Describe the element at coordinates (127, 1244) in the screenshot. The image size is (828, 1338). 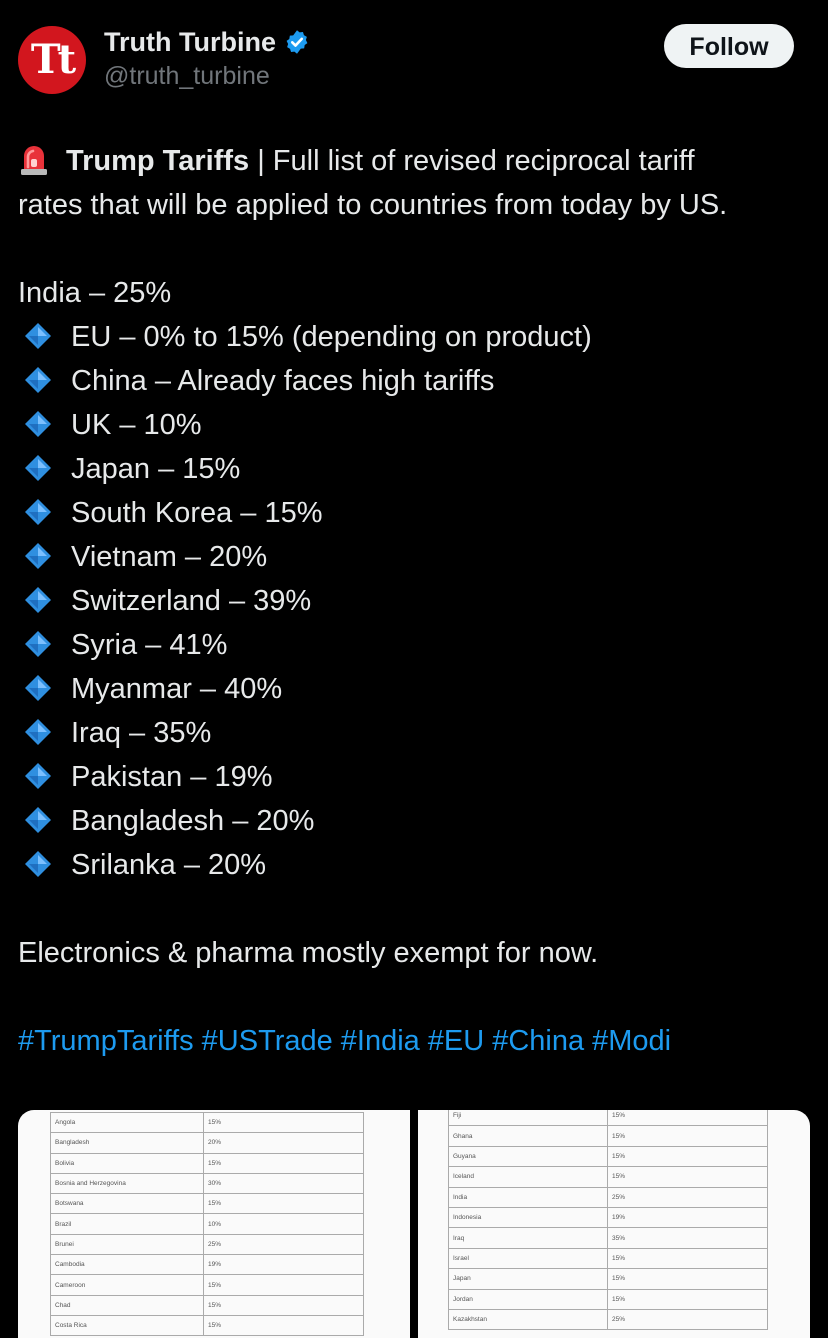
I see `country-cell: Brunei` at that location.